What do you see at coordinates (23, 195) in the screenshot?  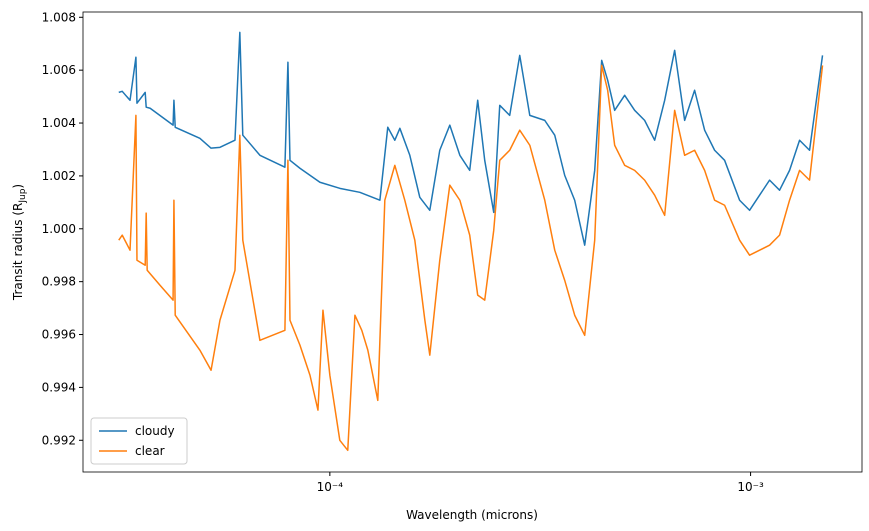 I see `y-axis-label-sub: Jup` at bounding box center [23, 195].